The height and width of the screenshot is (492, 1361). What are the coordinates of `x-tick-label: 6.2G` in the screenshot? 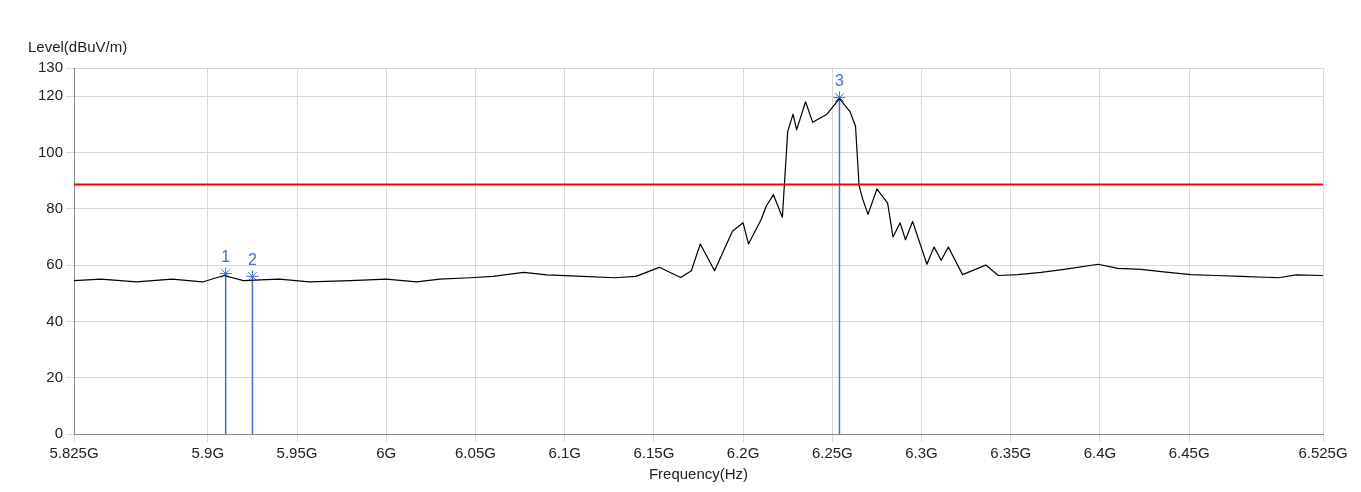 It's located at (743, 453).